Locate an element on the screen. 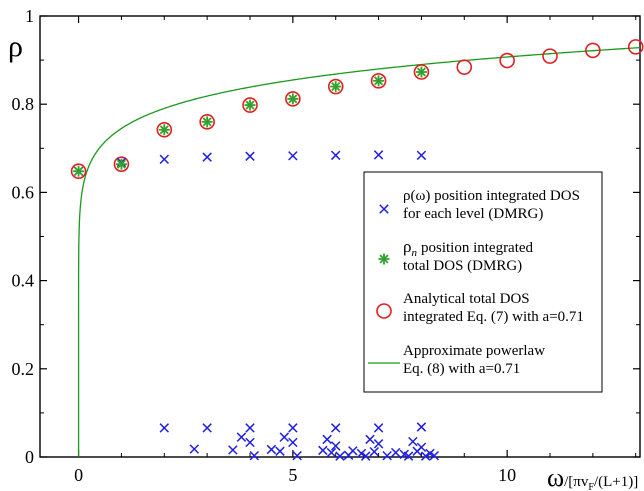 The width and height of the screenshot is (644, 491). legend-text-dos-level-line1: ρ(ω) position integrated DOS is located at coordinates (491, 196).